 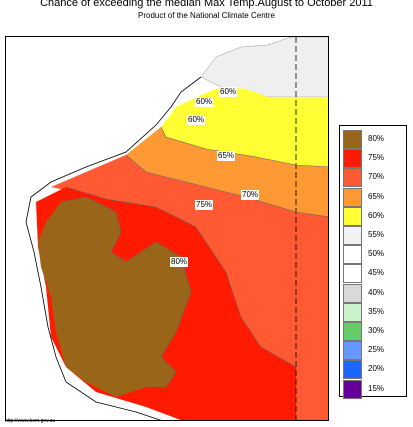 I want to click on legend-label: 15%, so click(x=376, y=388).